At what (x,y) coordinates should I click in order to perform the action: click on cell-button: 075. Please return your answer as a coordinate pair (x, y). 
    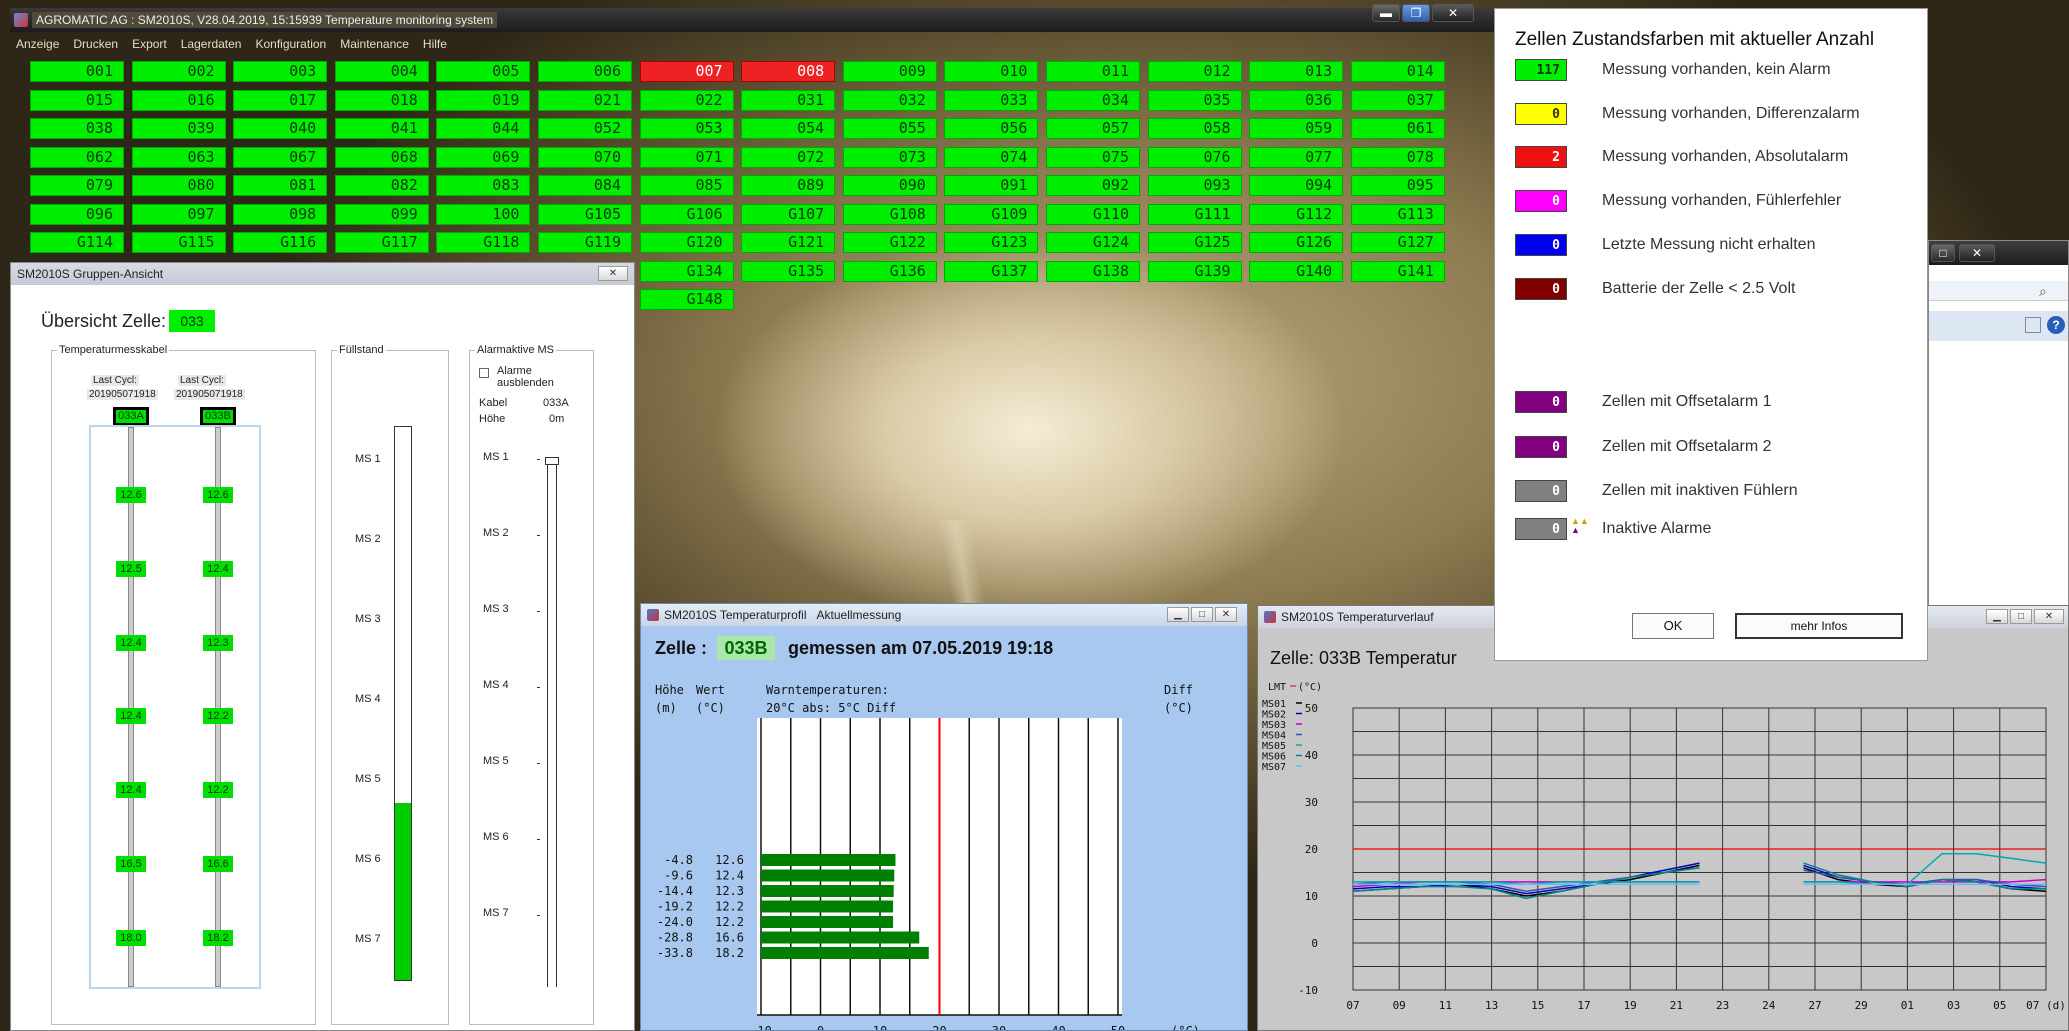
    Looking at the image, I should click on (1093, 157).